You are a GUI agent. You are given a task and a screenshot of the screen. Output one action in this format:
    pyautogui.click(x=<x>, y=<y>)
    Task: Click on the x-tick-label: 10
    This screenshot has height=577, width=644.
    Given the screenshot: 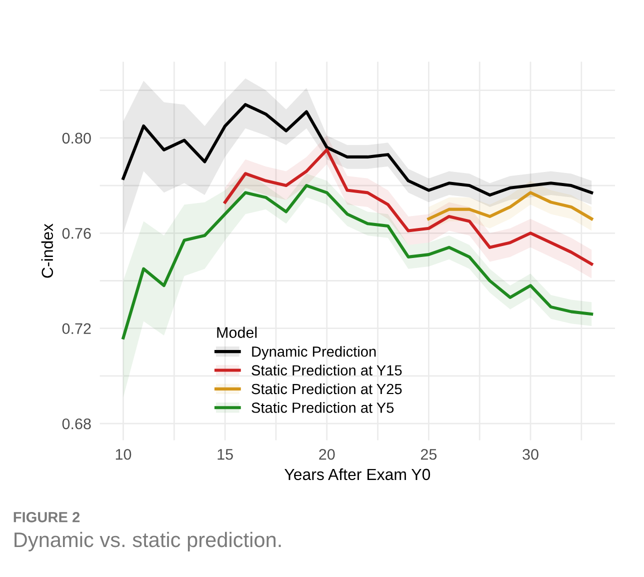 What is the action you would take?
    pyautogui.click(x=124, y=454)
    